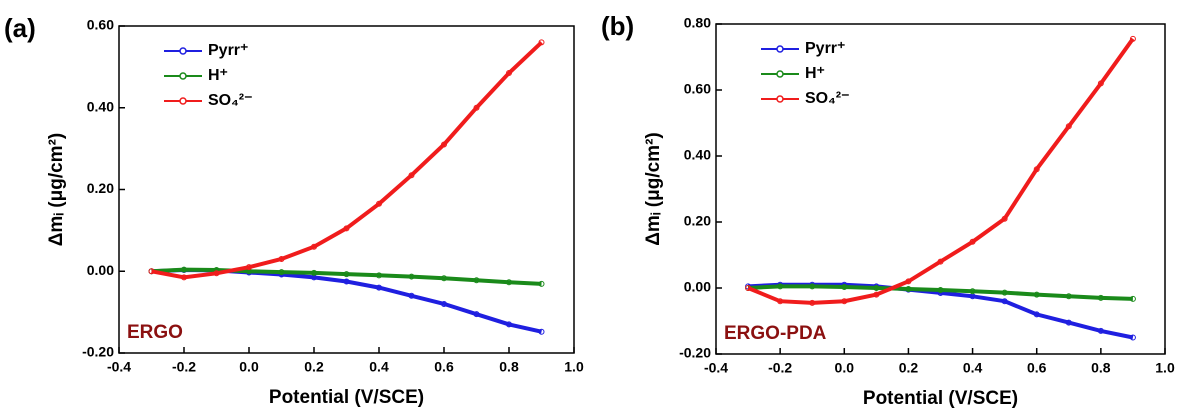 Image resolution: width=1186 pixels, height=419 pixels. Describe the element at coordinates (444, 367) in the screenshot. I see `x-tick-label: 0.6` at that location.